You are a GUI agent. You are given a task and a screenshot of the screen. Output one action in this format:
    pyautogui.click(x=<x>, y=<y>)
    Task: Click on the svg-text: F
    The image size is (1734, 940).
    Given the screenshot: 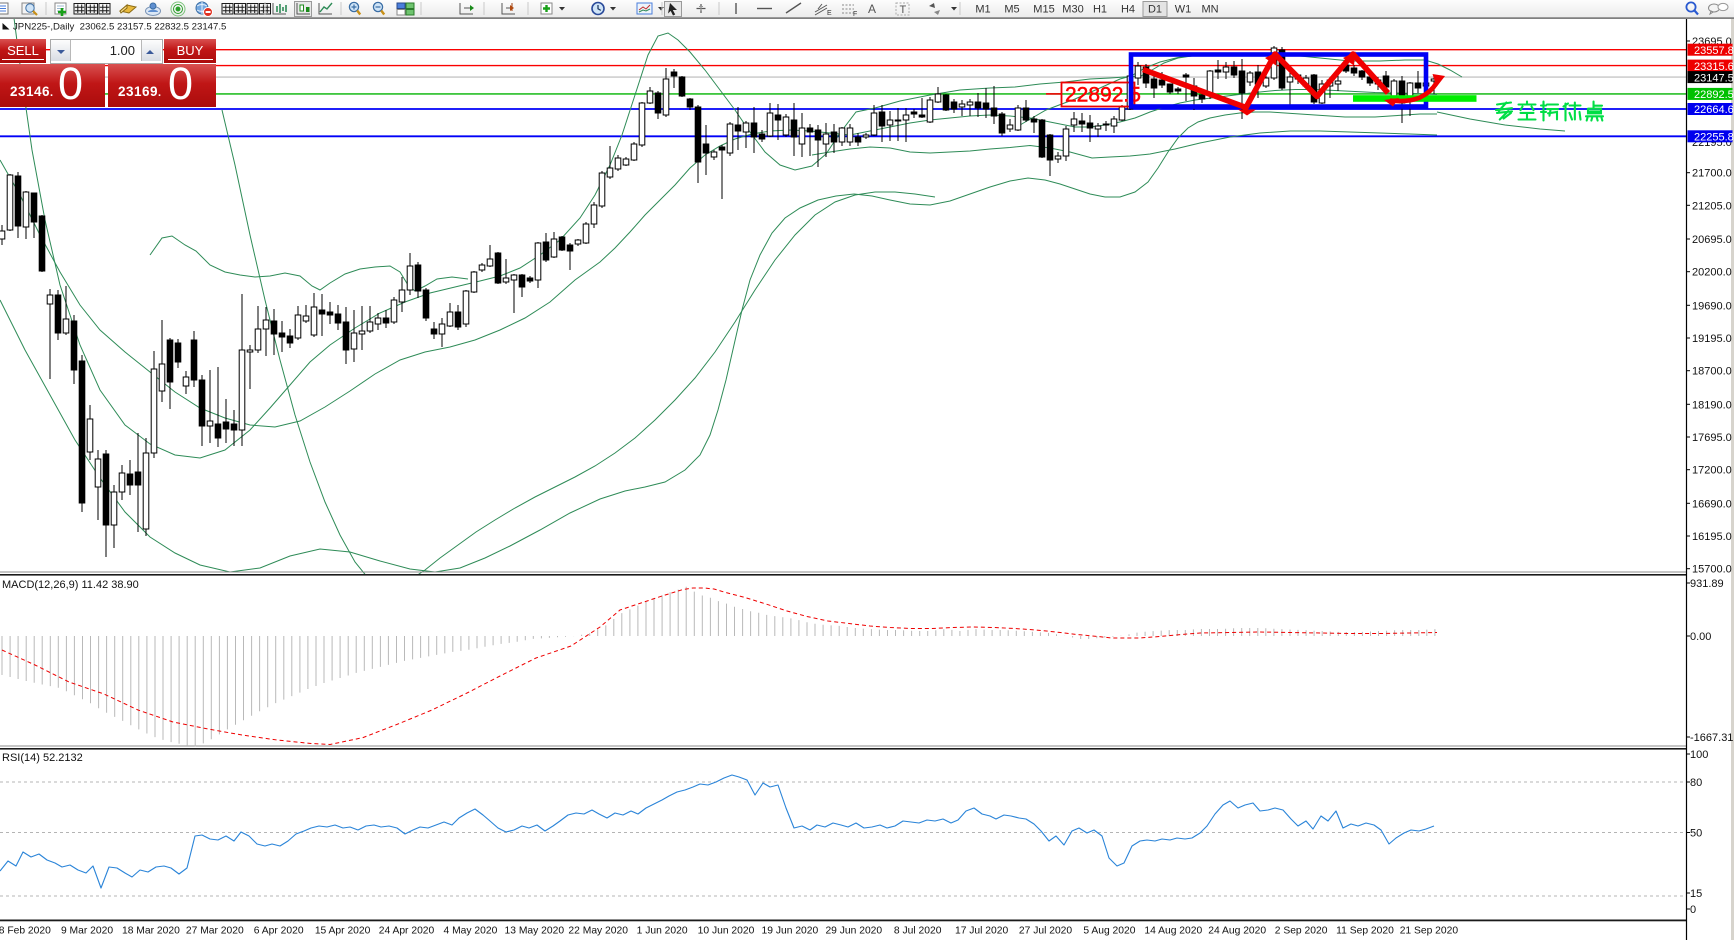 What is the action you would take?
    pyautogui.click(x=855, y=14)
    